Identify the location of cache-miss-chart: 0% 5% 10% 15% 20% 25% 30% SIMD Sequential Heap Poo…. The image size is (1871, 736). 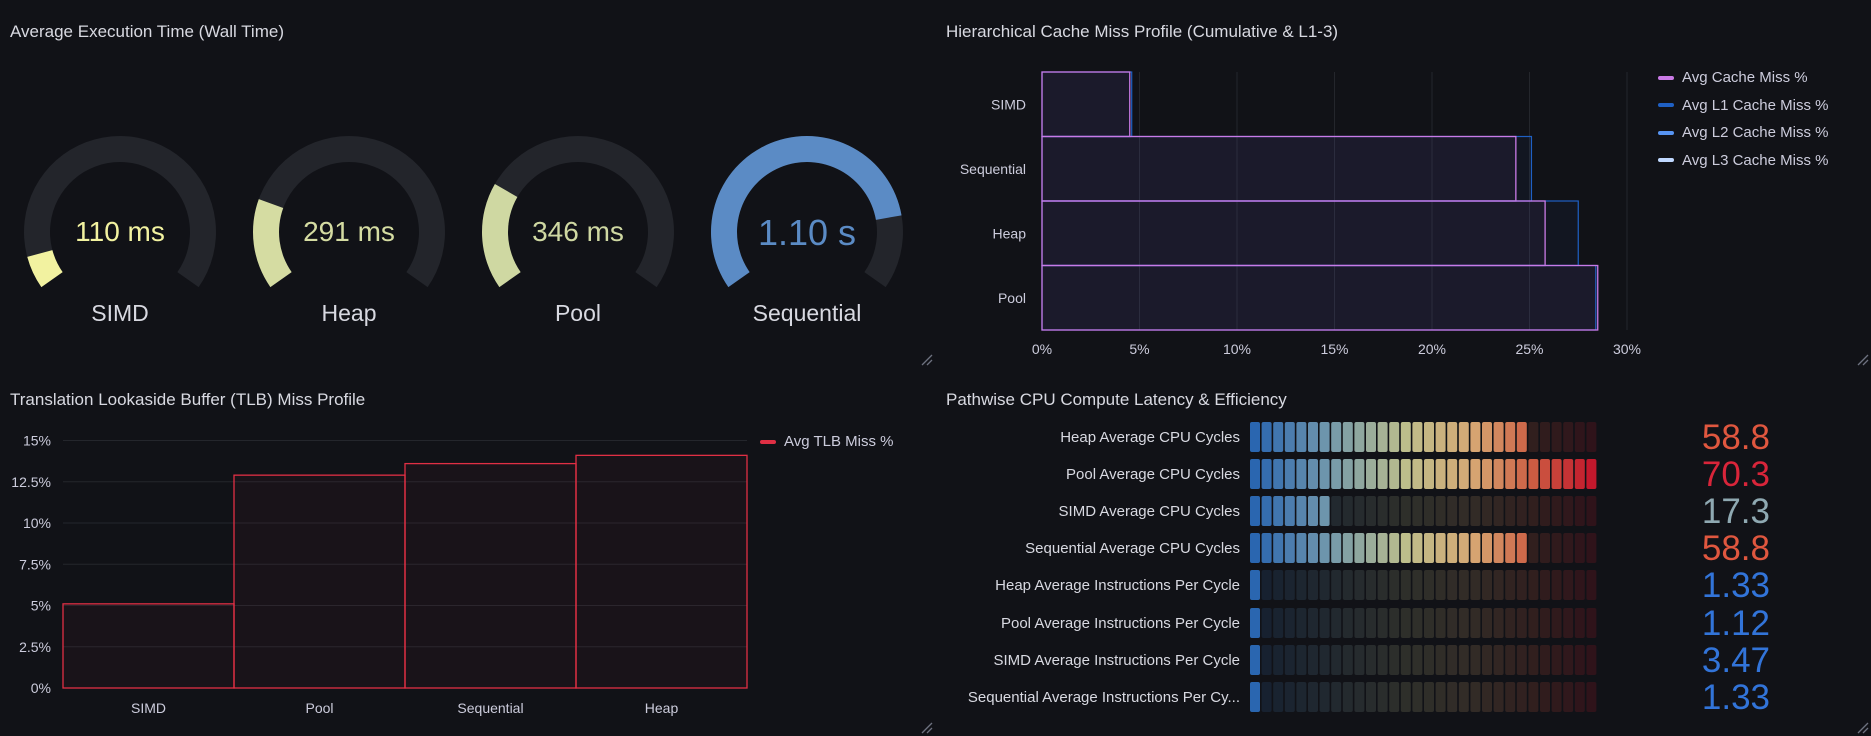
(1300, 214).